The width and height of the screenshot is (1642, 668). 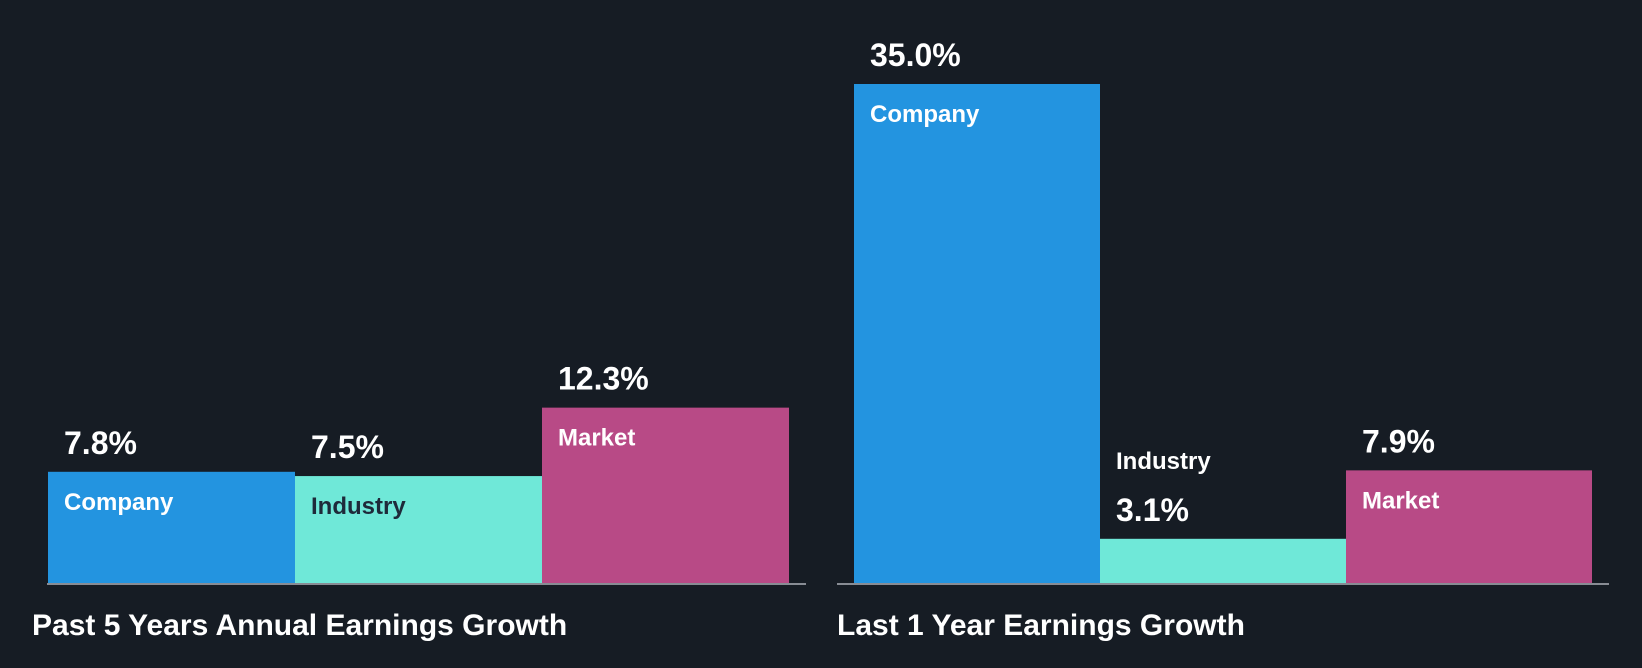 I want to click on category-label-past-5-years-industry: Industry, so click(x=358, y=506).